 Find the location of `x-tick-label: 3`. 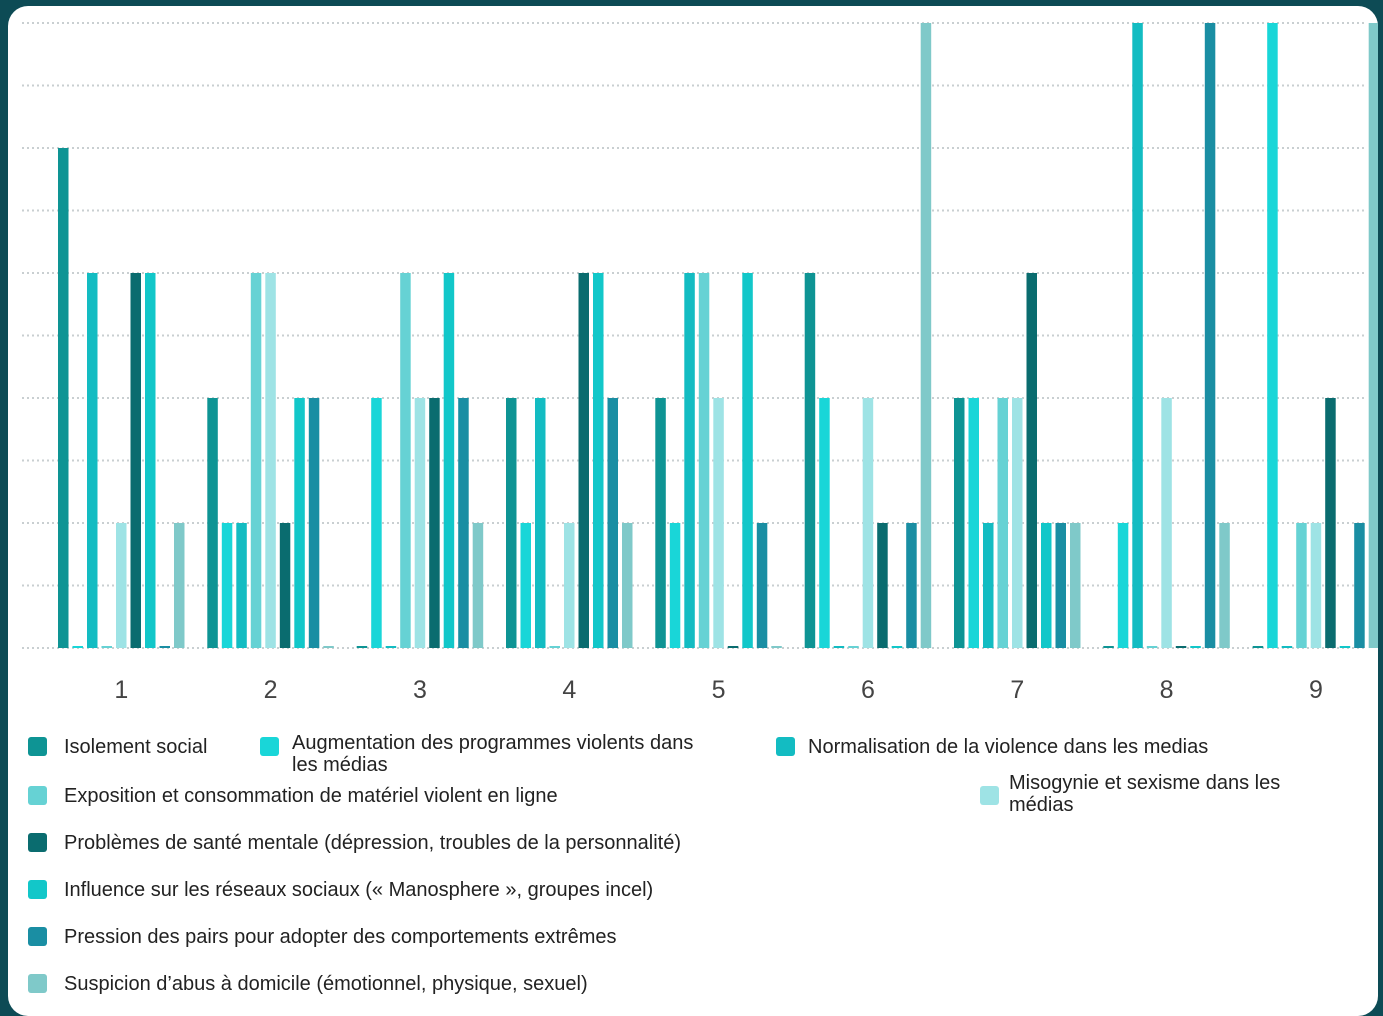

x-tick-label: 3 is located at coordinates (420, 690).